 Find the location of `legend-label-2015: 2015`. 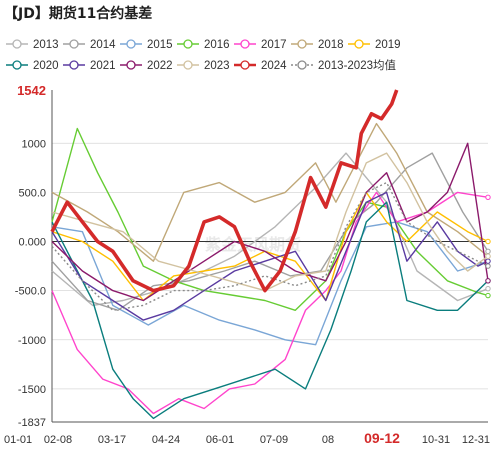

legend-label-2015: 2015 is located at coordinates (160, 45).